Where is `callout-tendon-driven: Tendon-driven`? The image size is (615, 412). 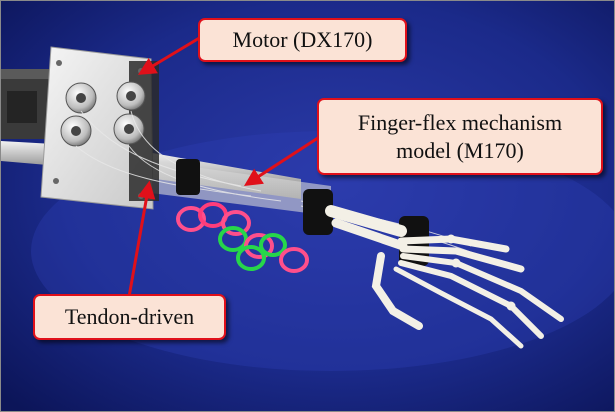 callout-tendon-driven: Tendon-driven is located at coordinates (129, 317).